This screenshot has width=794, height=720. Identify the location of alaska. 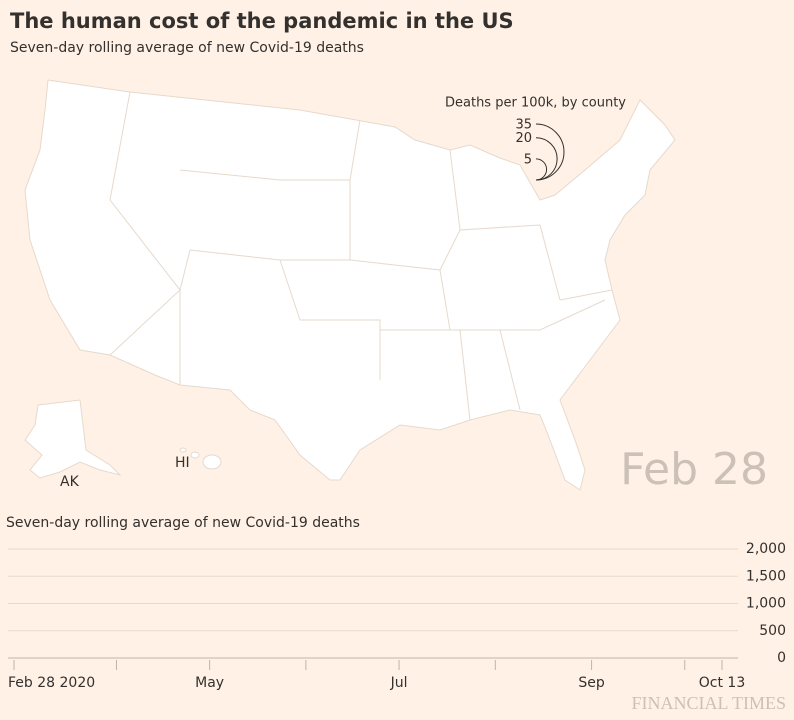
(73, 439).